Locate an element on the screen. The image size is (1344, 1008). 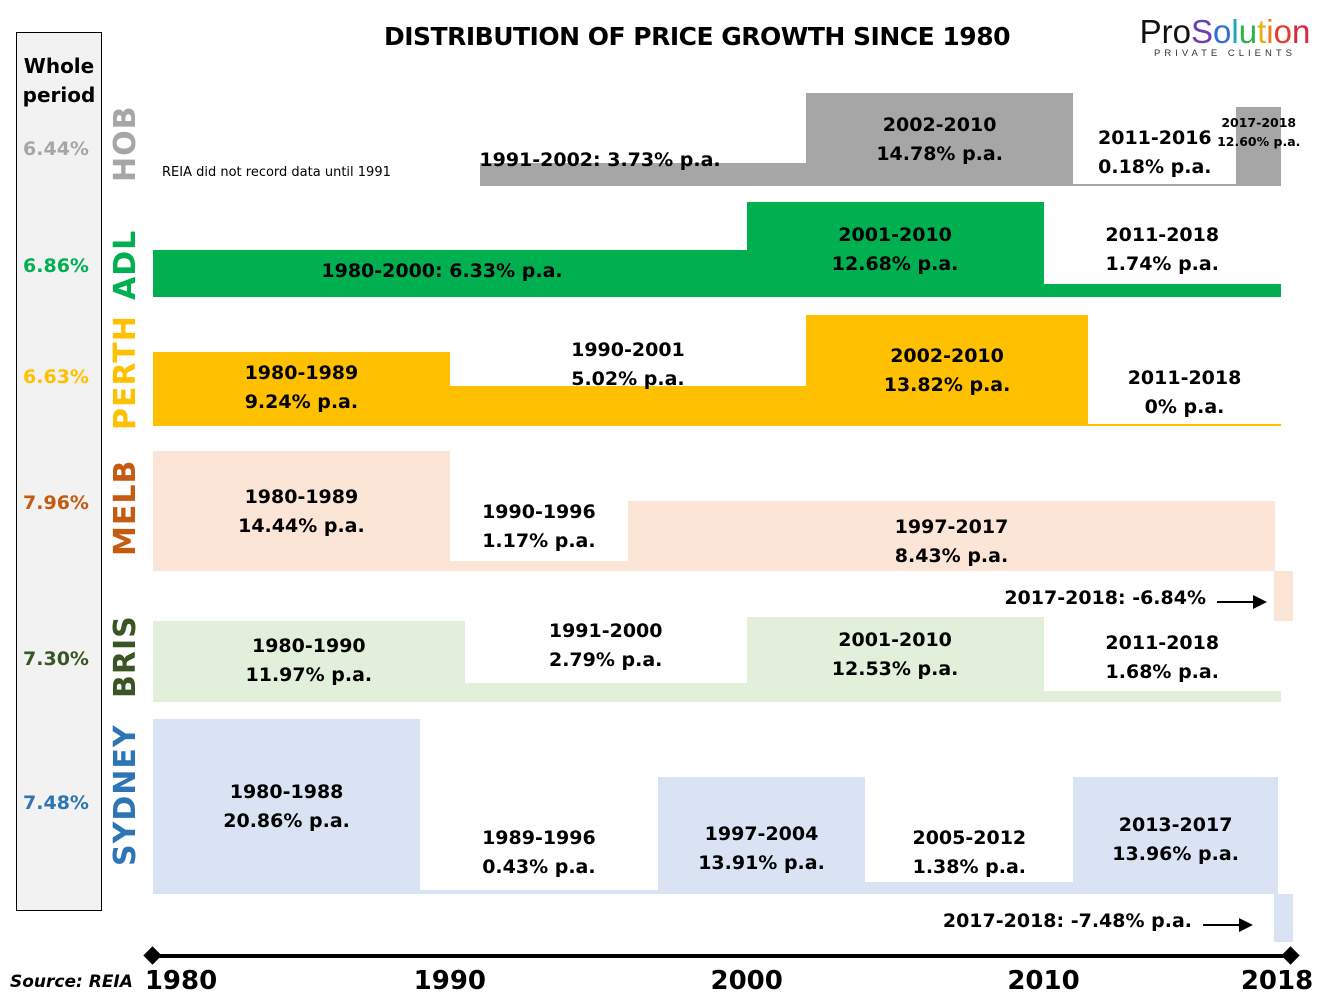
segment-growth-rate: 9.24% p.a. is located at coordinates (301, 402).